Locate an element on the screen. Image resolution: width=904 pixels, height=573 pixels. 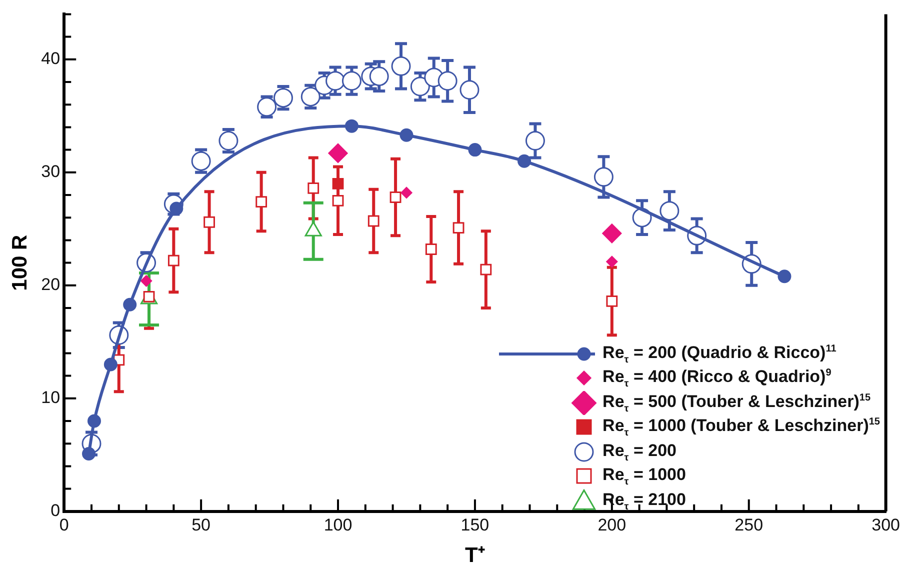
x-tick-label: 300 is located at coordinates (886, 524).